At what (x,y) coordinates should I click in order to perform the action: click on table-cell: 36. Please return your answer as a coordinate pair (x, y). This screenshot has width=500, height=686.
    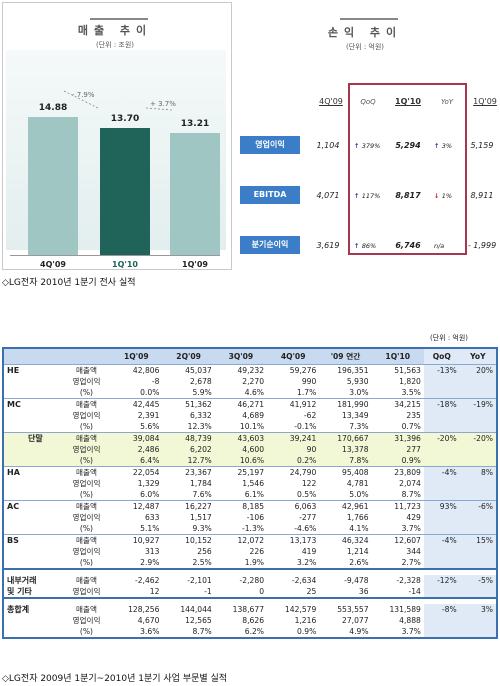
    Looking at the image, I should click on (363, 591).